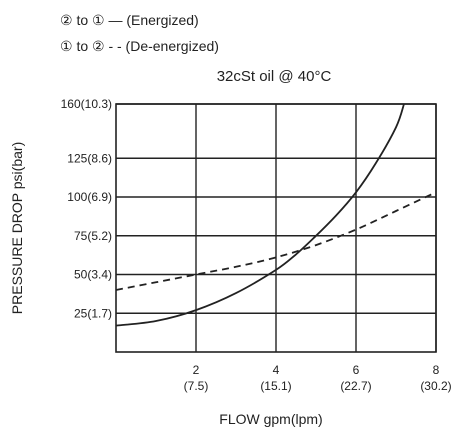  I want to click on x-tick-sublabel: (22.7), so click(355, 386).